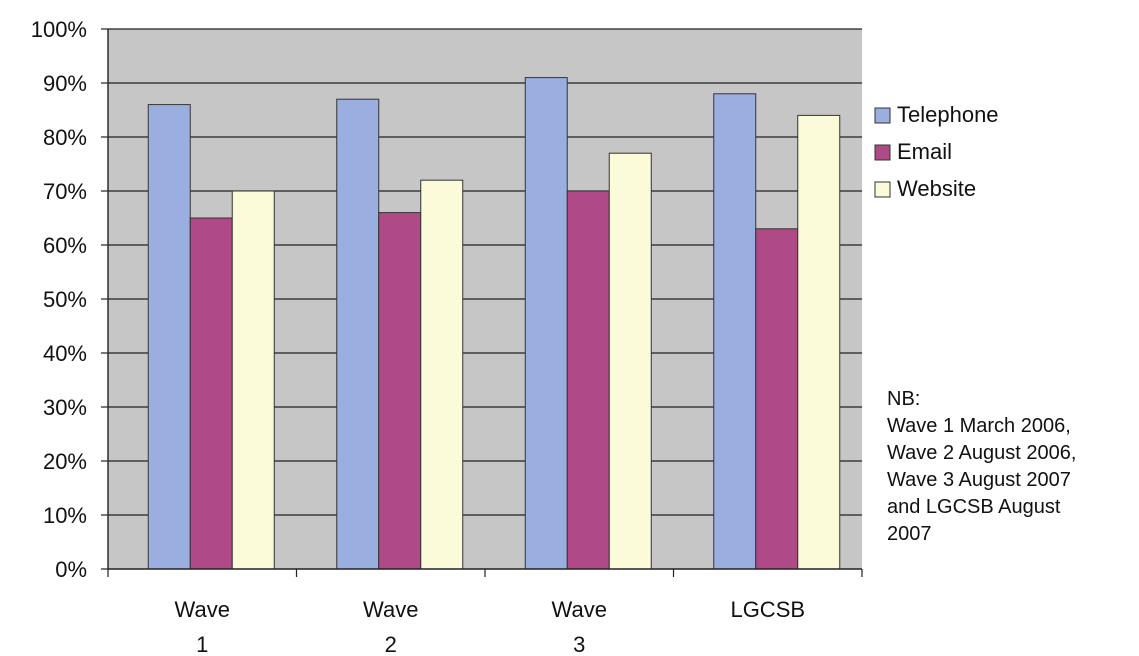  What do you see at coordinates (71, 569) in the screenshot?
I see `y-tick-label: 0%` at bounding box center [71, 569].